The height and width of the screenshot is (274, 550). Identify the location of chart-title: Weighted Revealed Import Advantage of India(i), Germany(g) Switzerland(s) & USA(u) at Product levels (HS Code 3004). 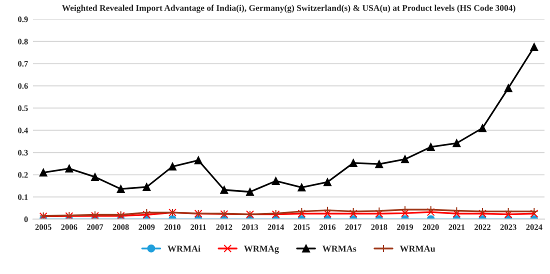
(289, 8).